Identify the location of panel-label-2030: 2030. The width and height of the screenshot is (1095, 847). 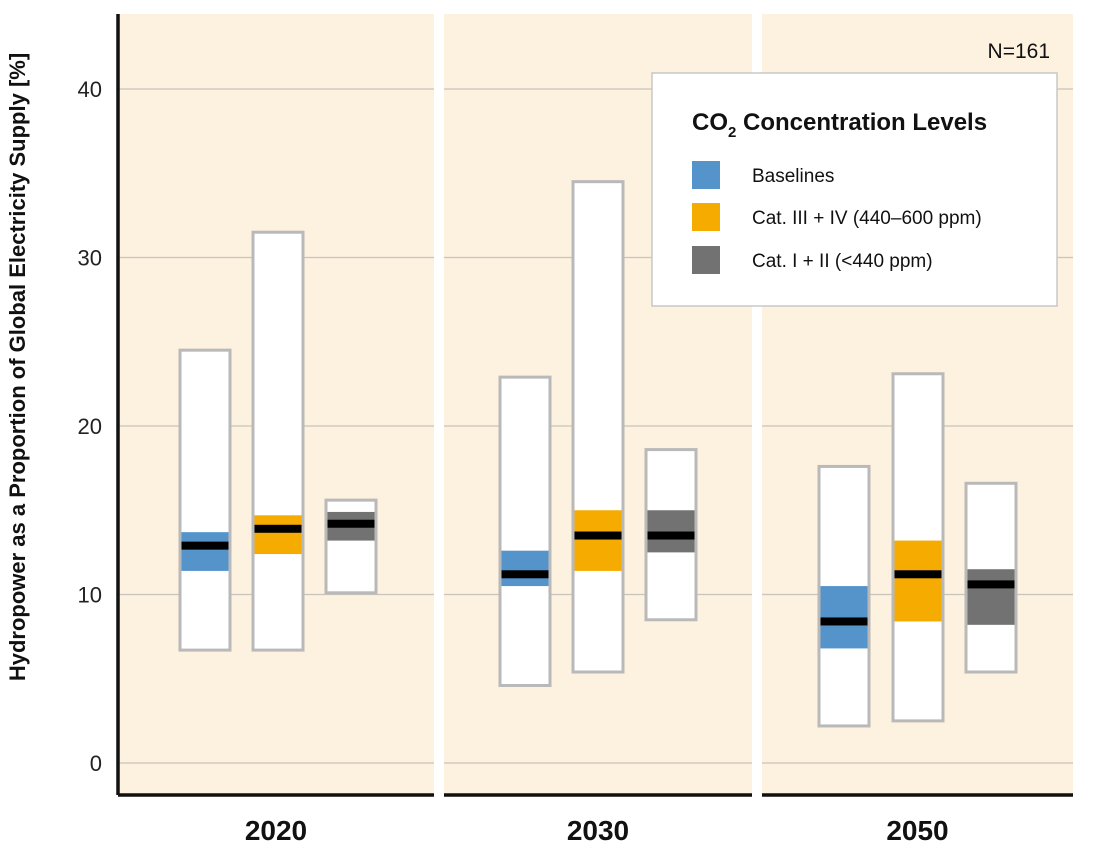
(598, 830).